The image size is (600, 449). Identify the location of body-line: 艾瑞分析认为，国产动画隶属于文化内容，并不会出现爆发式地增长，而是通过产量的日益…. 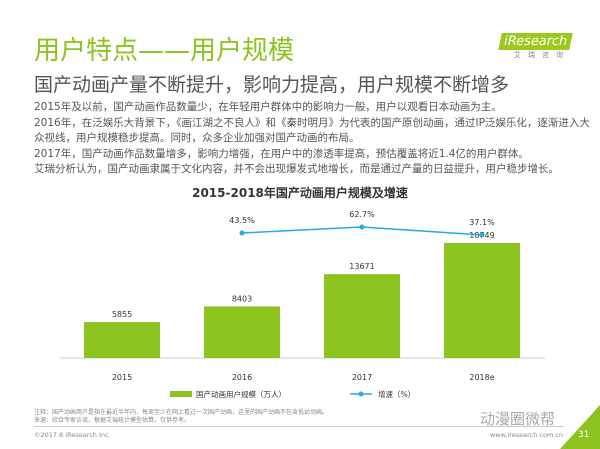
(296, 169).